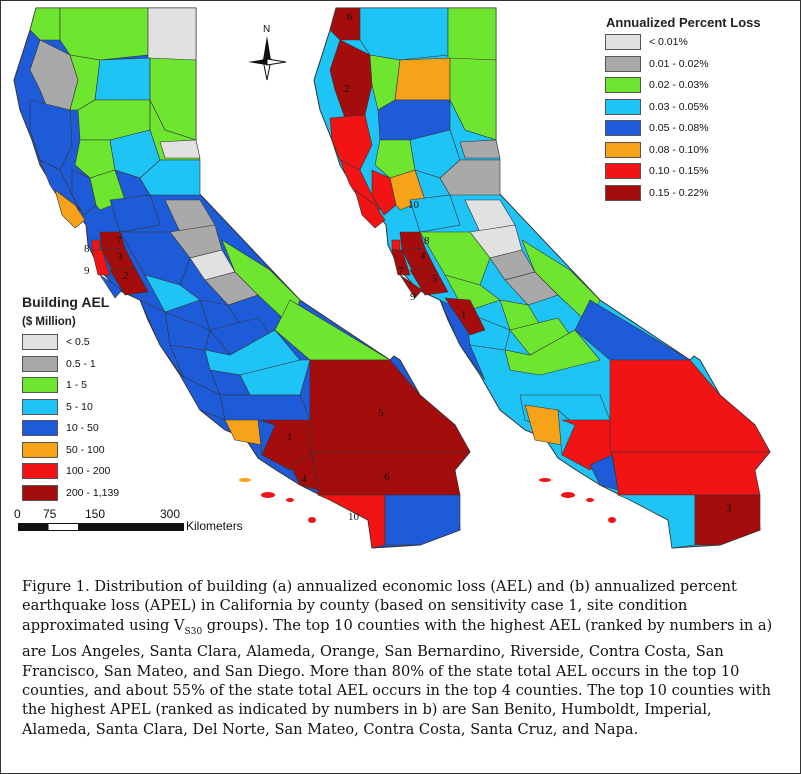  Describe the element at coordinates (422, 79) in the screenshot. I see `map-b-county-shasta` at that location.